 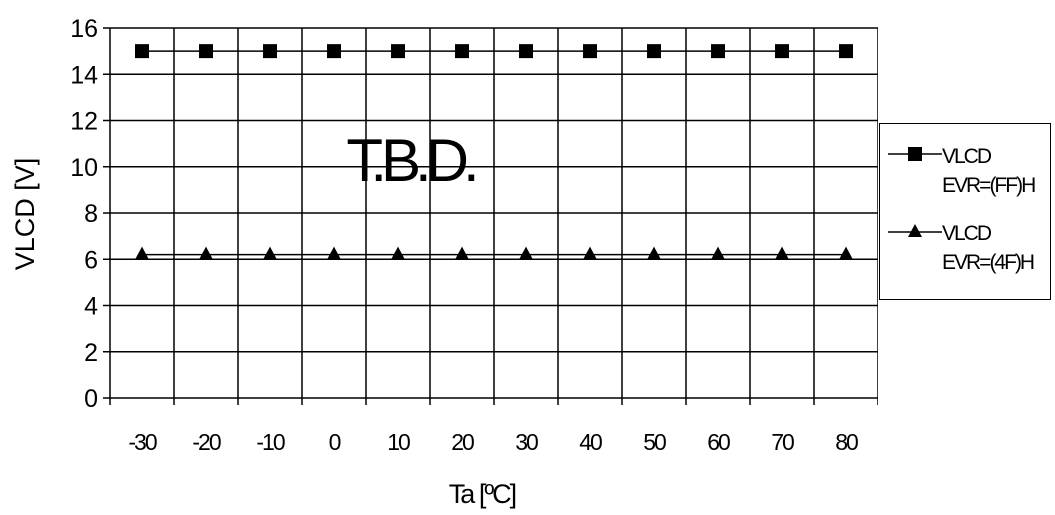 I want to click on x-tick-label: -20, so click(x=206, y=442).